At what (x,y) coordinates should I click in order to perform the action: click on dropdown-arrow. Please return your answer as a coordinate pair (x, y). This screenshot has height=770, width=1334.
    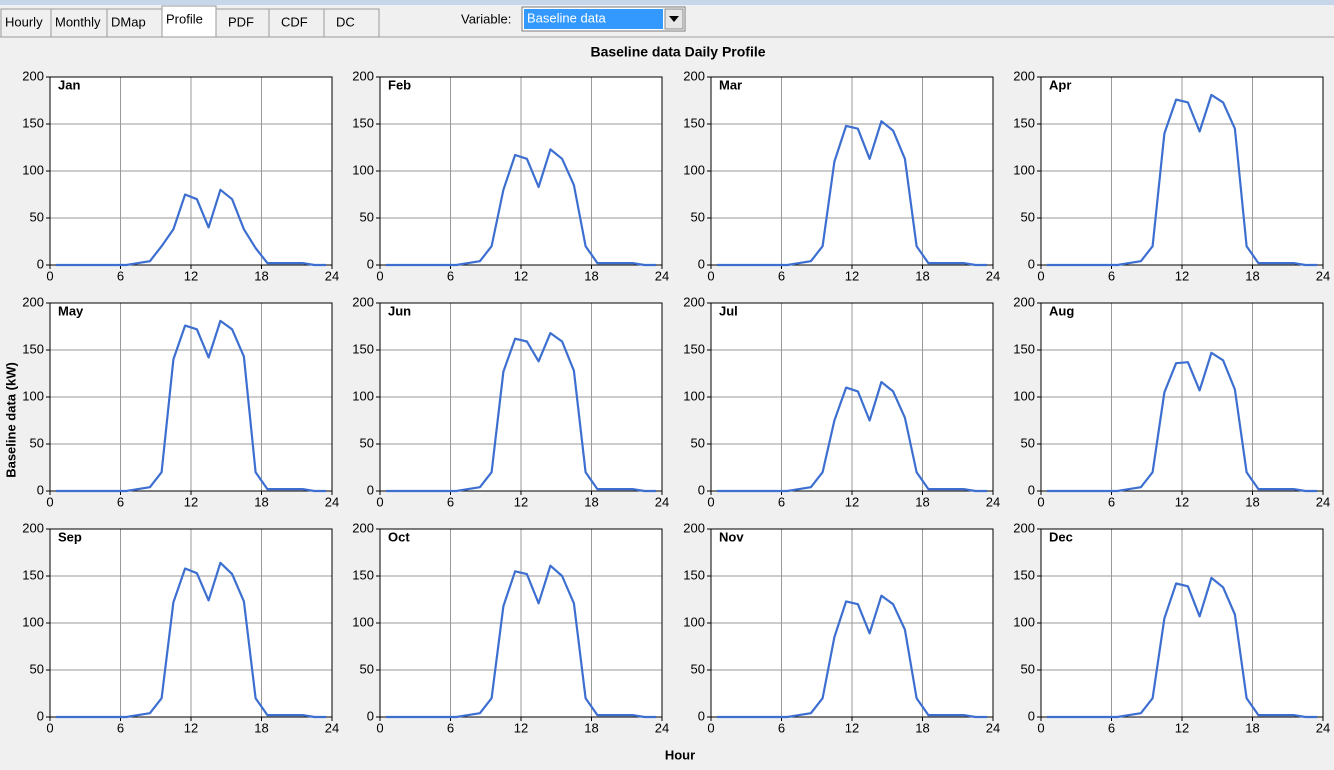
    Looking at the image, I should click on (674, 19).